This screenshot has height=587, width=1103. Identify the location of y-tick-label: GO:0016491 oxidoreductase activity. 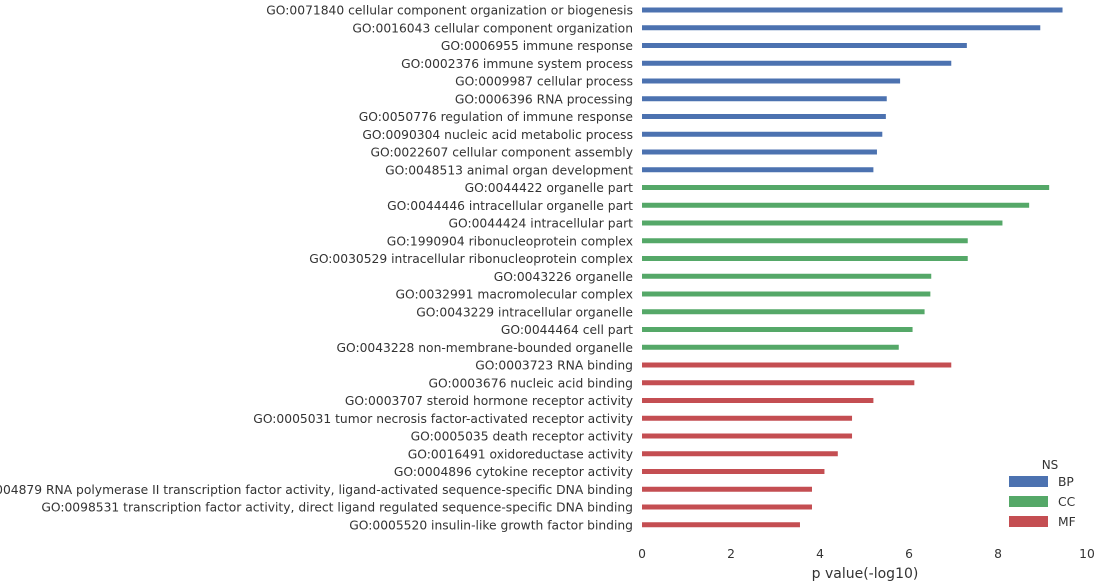
(520, 454).